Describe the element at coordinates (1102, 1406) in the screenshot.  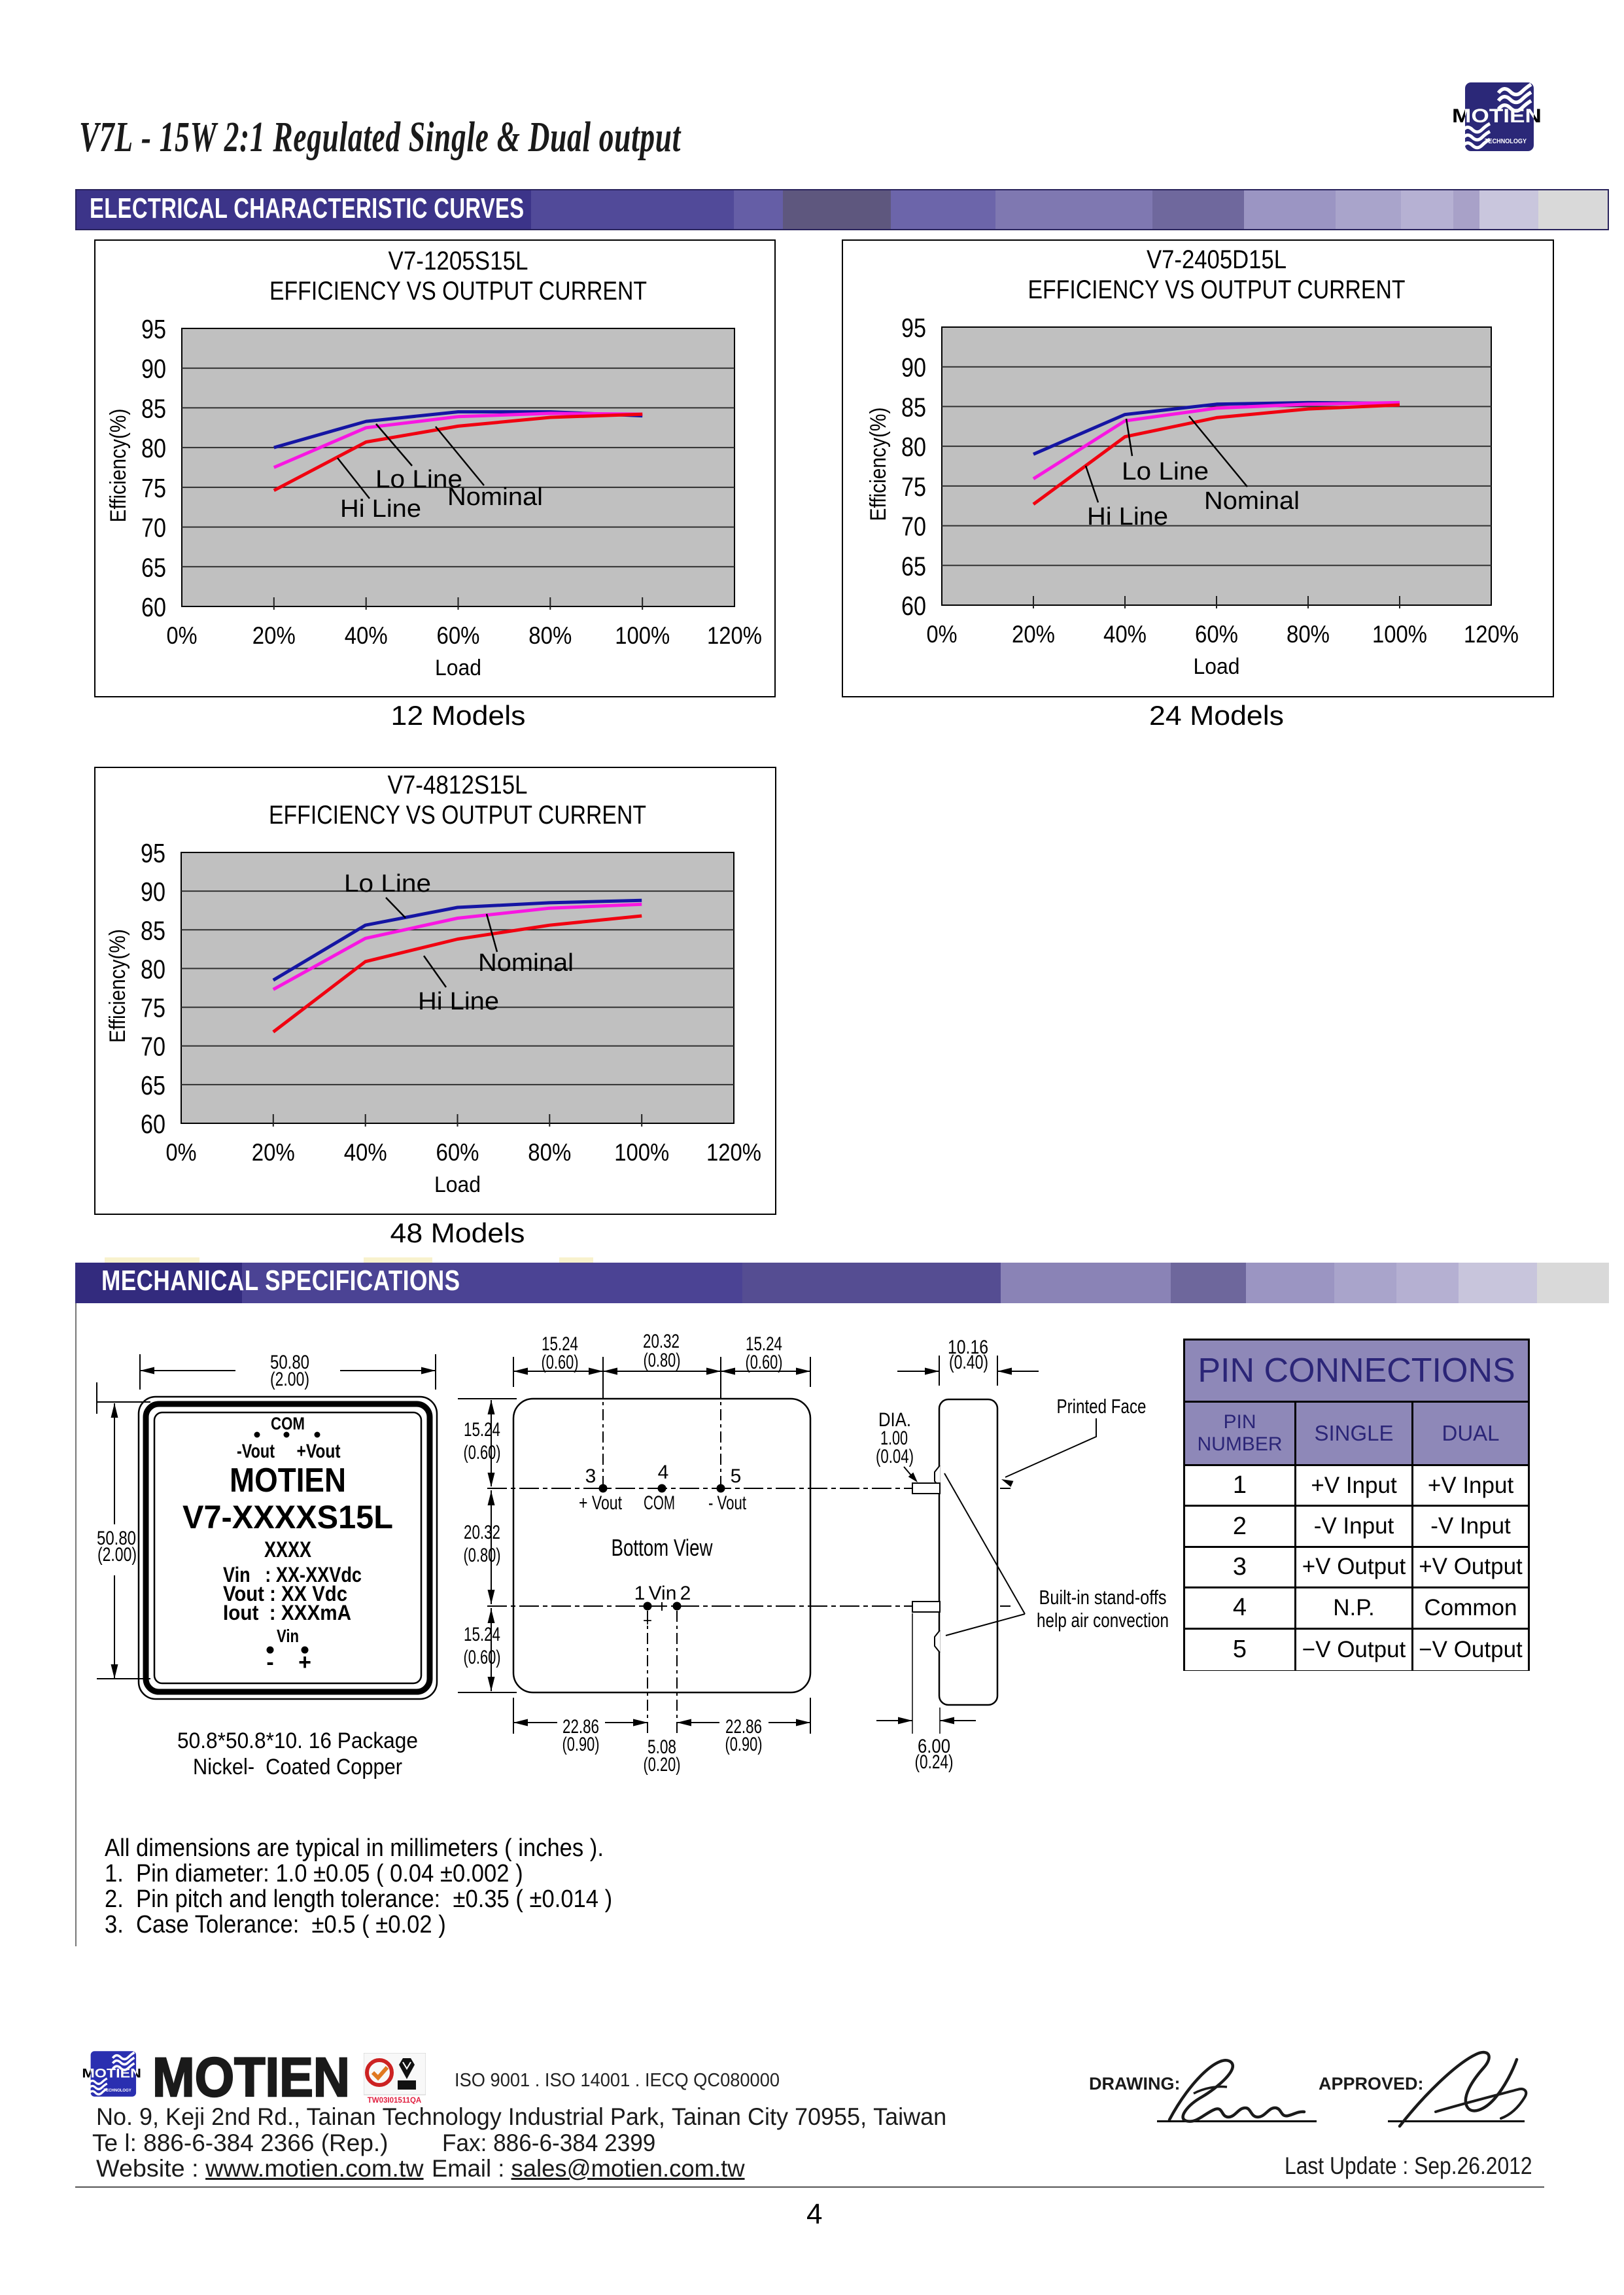
I see `svg-text: Printed Face` at that location.